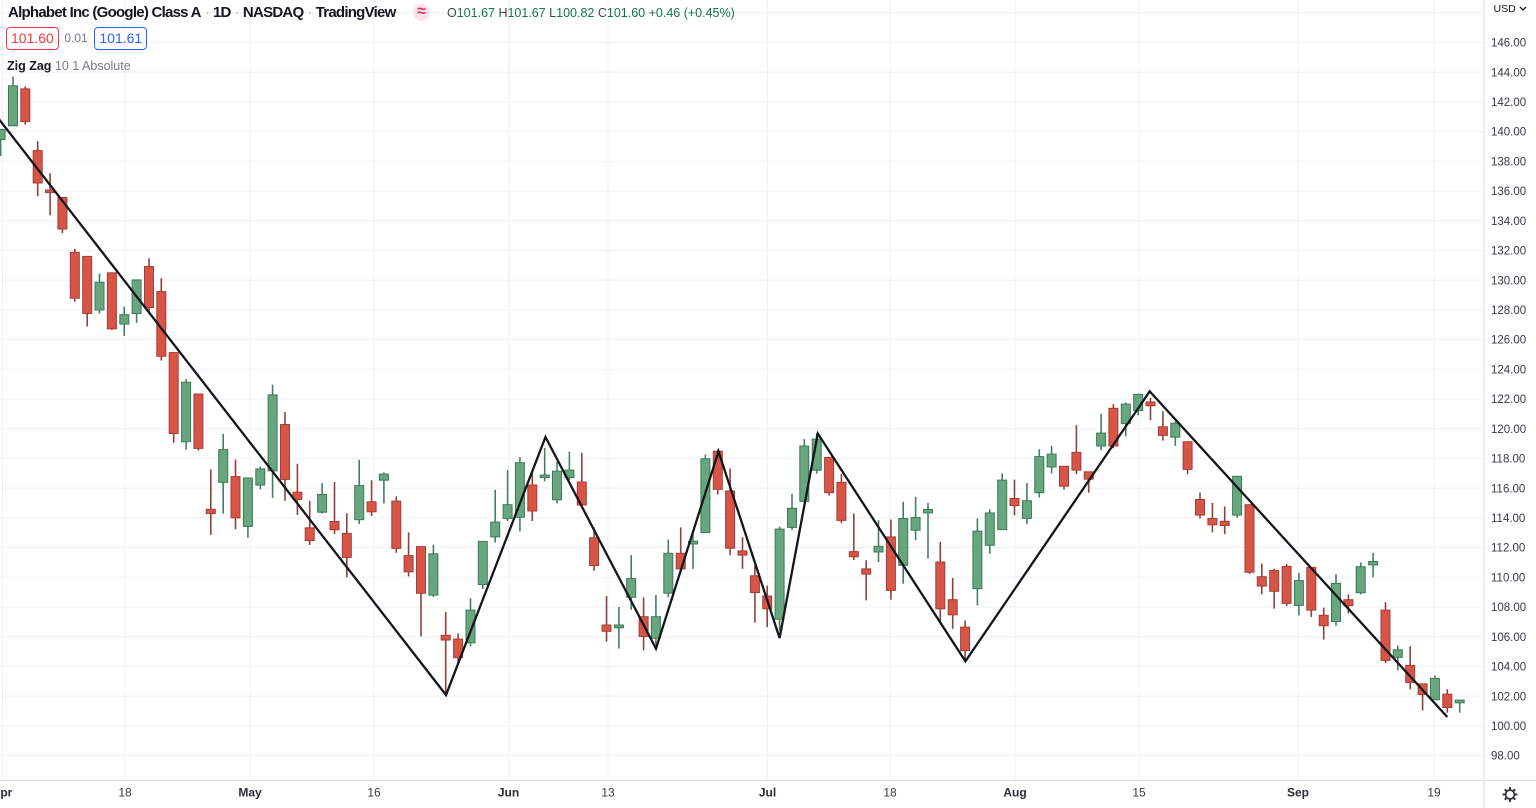  What do you see at coordinates (6, 793) in the screenshot?
I see `svg-text: Apr` at bounding box center [6, 793].